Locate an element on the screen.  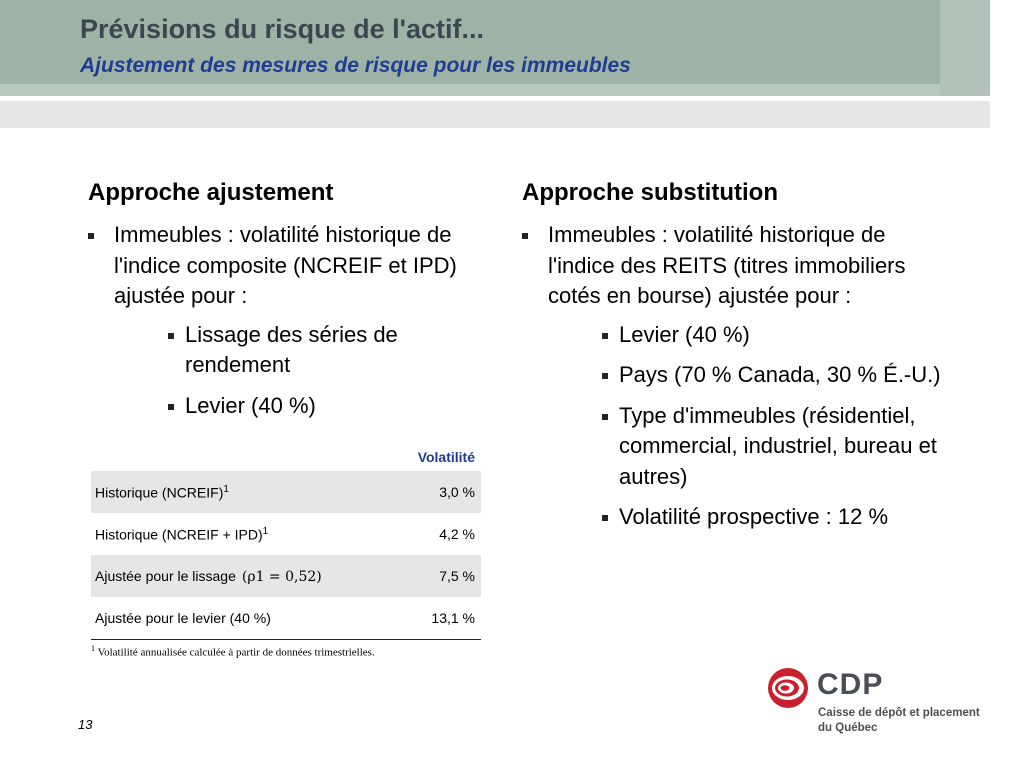
row-value: 4,2 % is located at coordinates (457, 534).